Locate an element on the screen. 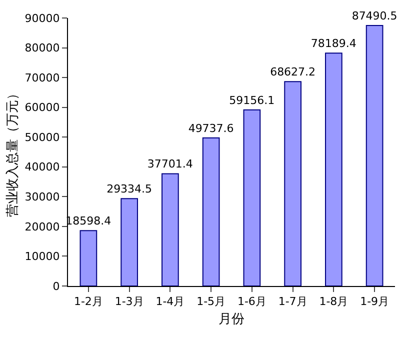 Image resolution: width=413 pixels, height=337 pixels. x-tick-label: 1-9月 is located at coordinates (375, 301).